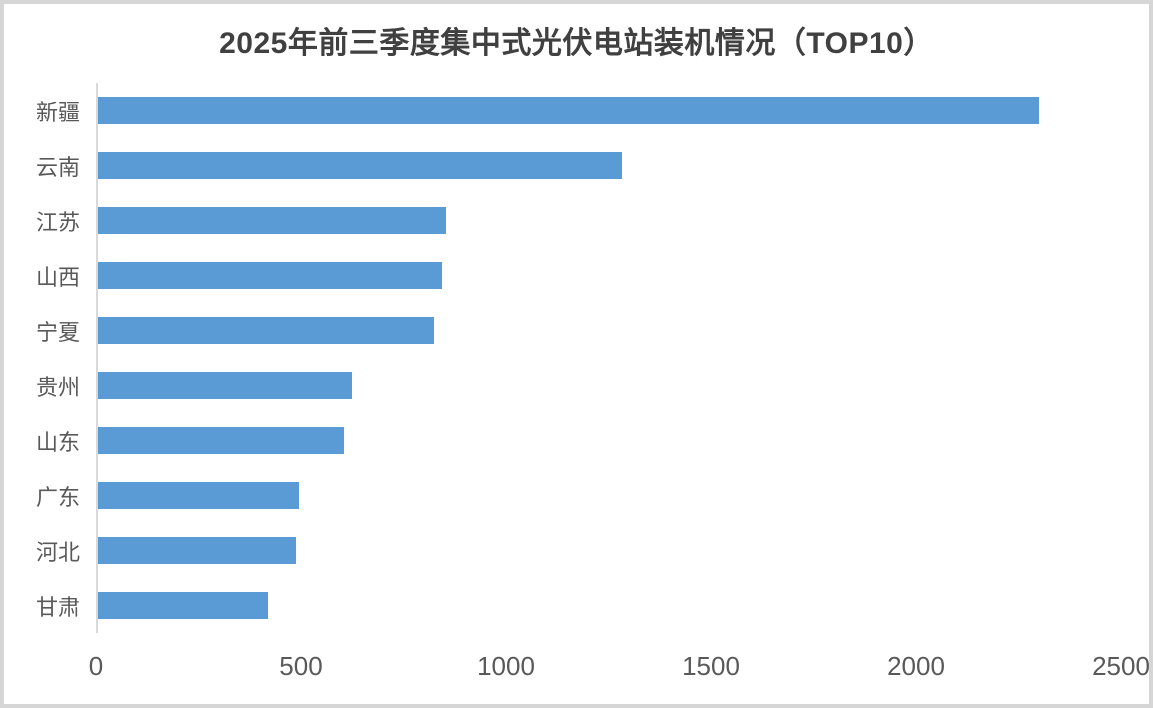 This screenshot has width=1153, height=708. What do you see at coordinates (1121, 666) in the screenshot?
I see `x-tick-label: 2500` at bounding box center [1121, 666].